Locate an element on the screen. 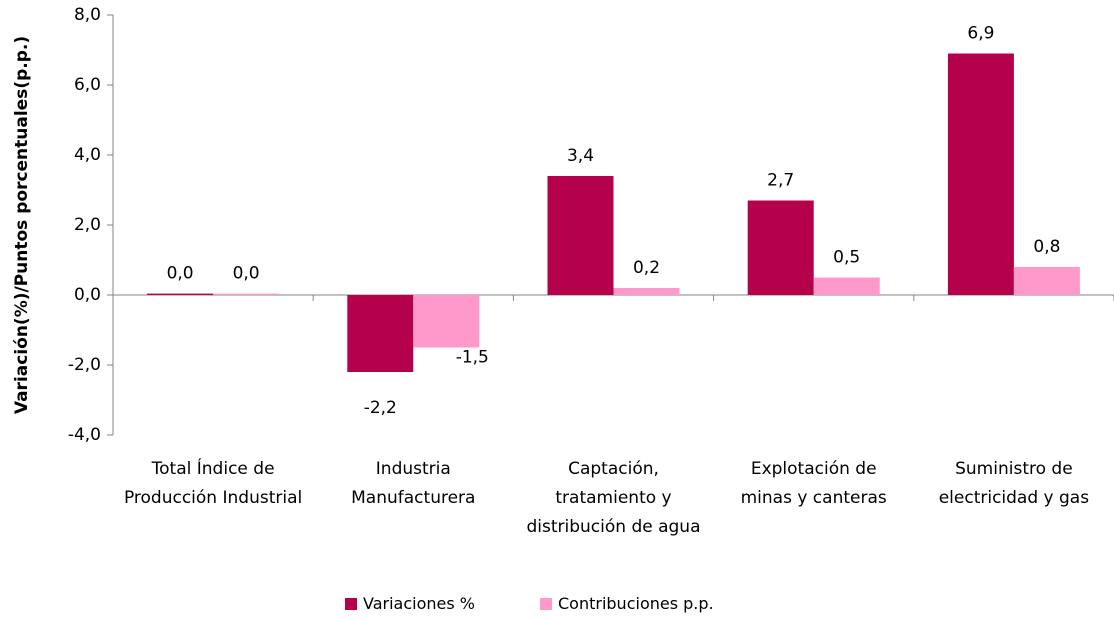 This screenshot has height=619, width=1114. x-tick-label: Industria Manufacturera is located at coordinates (413, 483).